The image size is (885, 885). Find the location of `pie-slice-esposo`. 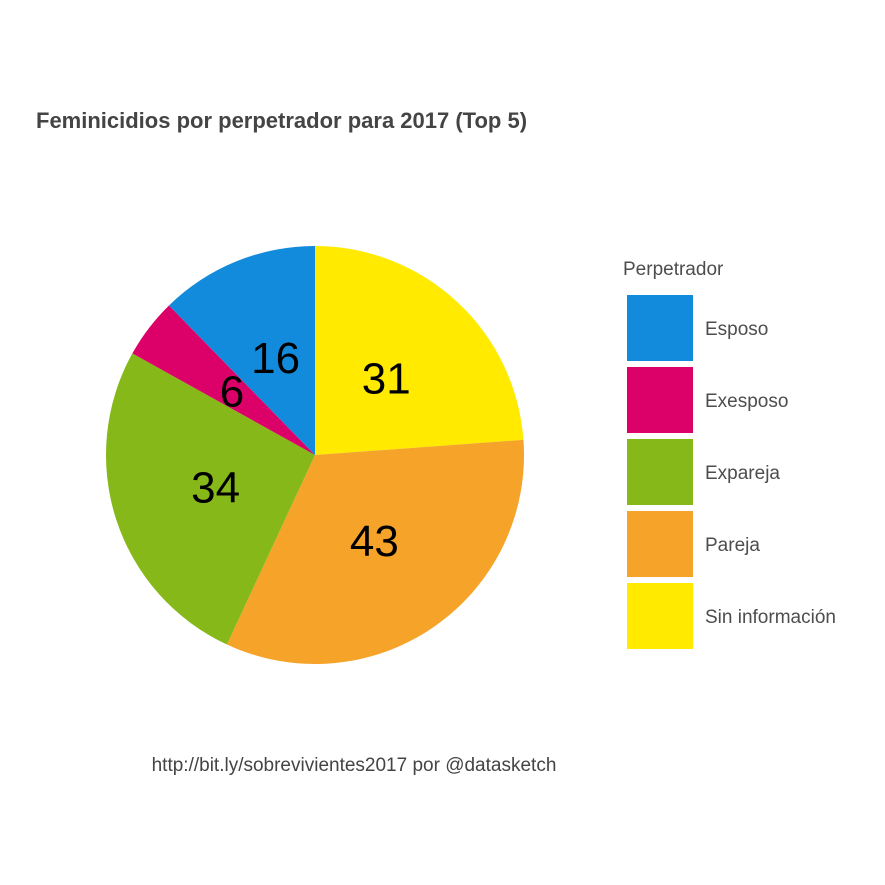

pie-slice-esposo is located at coordinates (242, 350).